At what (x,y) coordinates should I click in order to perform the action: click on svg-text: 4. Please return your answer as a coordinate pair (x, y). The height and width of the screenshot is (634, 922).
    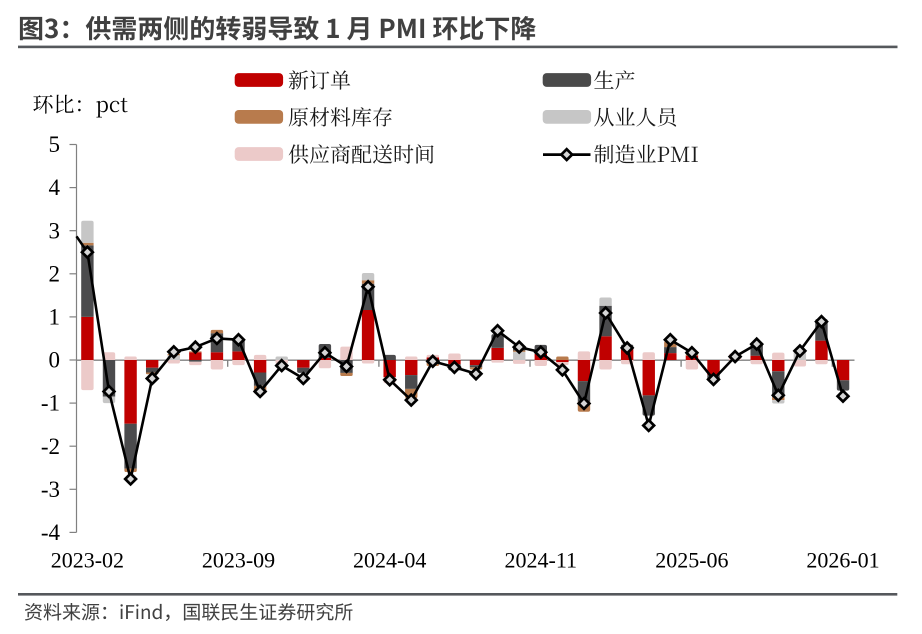
    Looking at the image, I should click on (55, 187).